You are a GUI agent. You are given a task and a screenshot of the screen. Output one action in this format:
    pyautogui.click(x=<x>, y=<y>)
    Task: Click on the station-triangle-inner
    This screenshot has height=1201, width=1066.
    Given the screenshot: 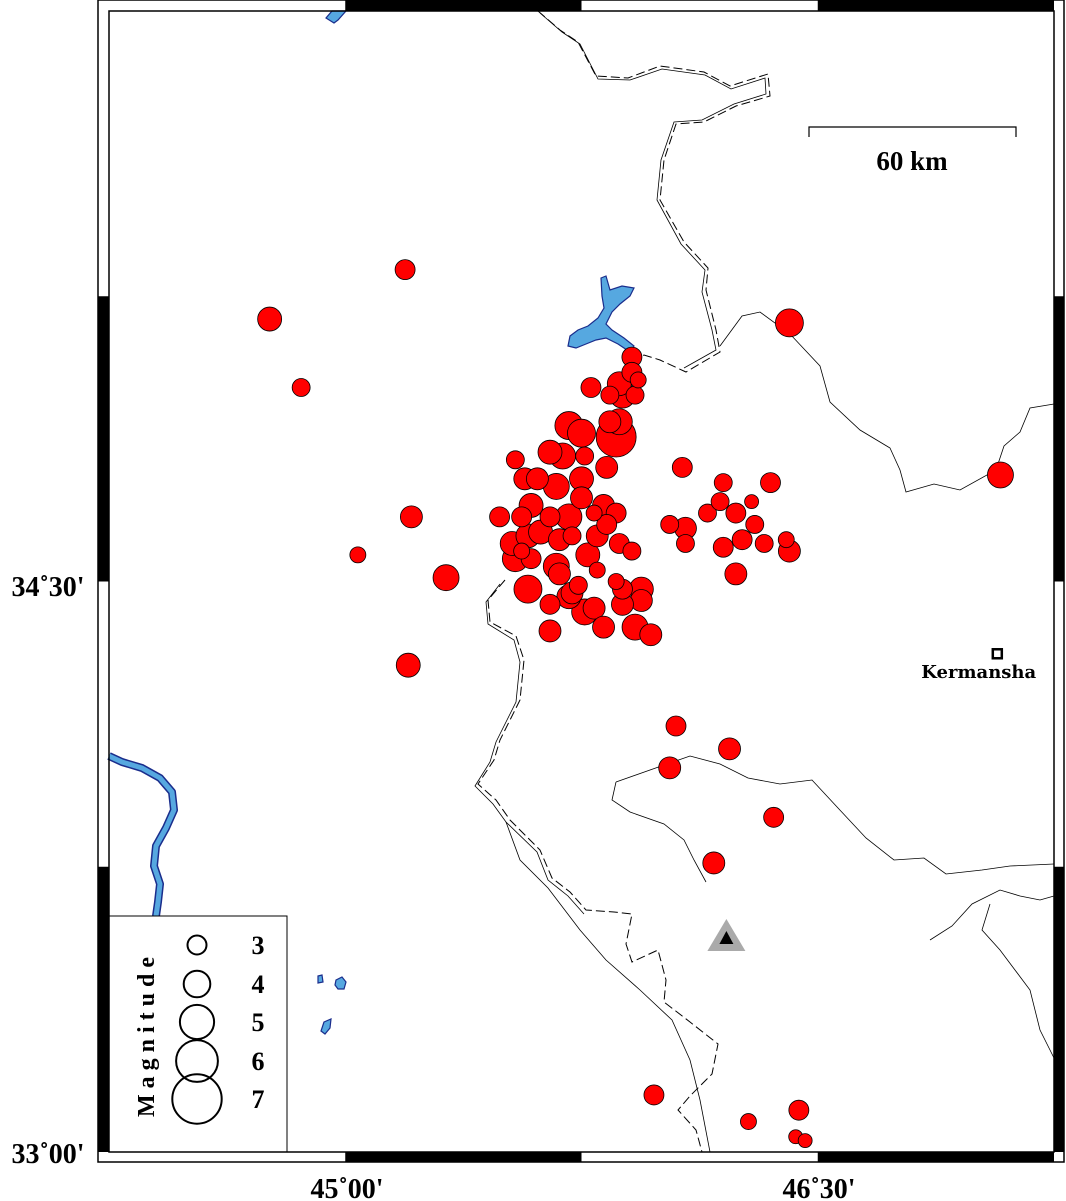 What is the action you would take?
    pyautogui.click(x=726, y=938)
    